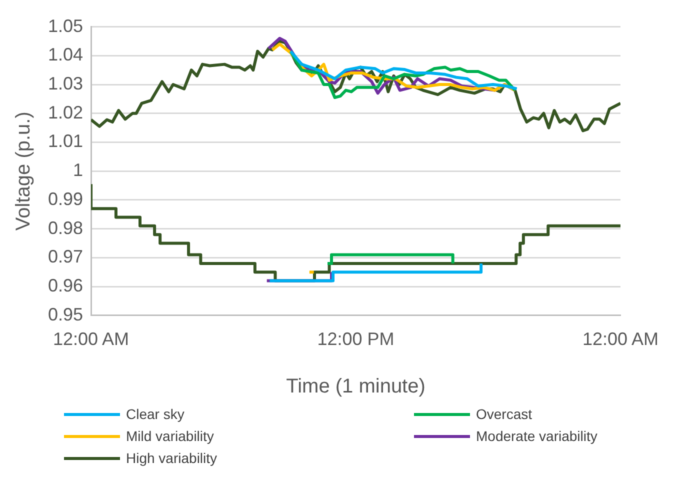 The width and height of the screenshot is (681, 491). Describe the element at coordinates (504, 414) in the screenshot. I see `legend-label: Overcast` at that location.